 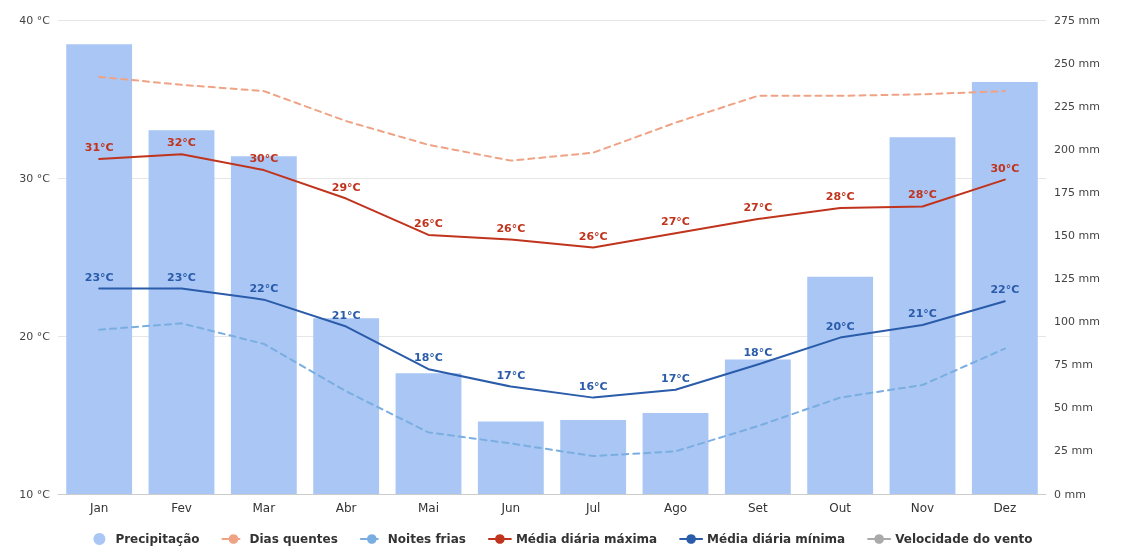 I want to click on legend-label: Dias quentes, so click(x=293, y=539).